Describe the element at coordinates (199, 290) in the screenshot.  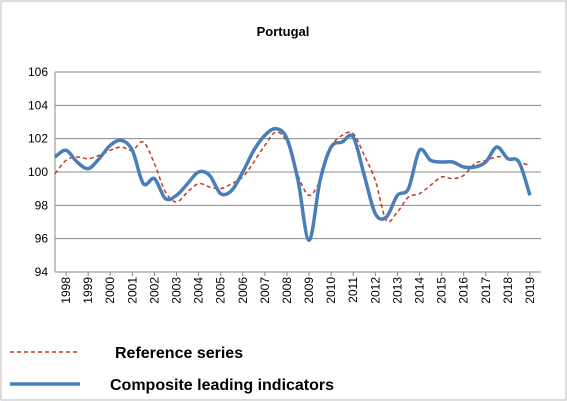
I see `x-tick-label: 2004` at that location.